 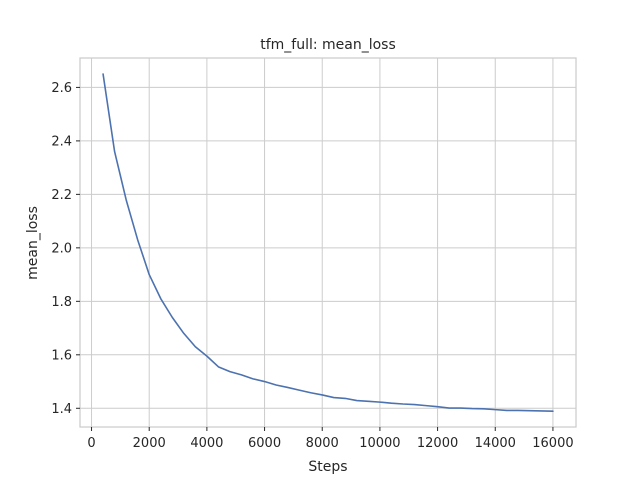 I want to click on x-tick-label: 10000, so click(x=379, y=443).